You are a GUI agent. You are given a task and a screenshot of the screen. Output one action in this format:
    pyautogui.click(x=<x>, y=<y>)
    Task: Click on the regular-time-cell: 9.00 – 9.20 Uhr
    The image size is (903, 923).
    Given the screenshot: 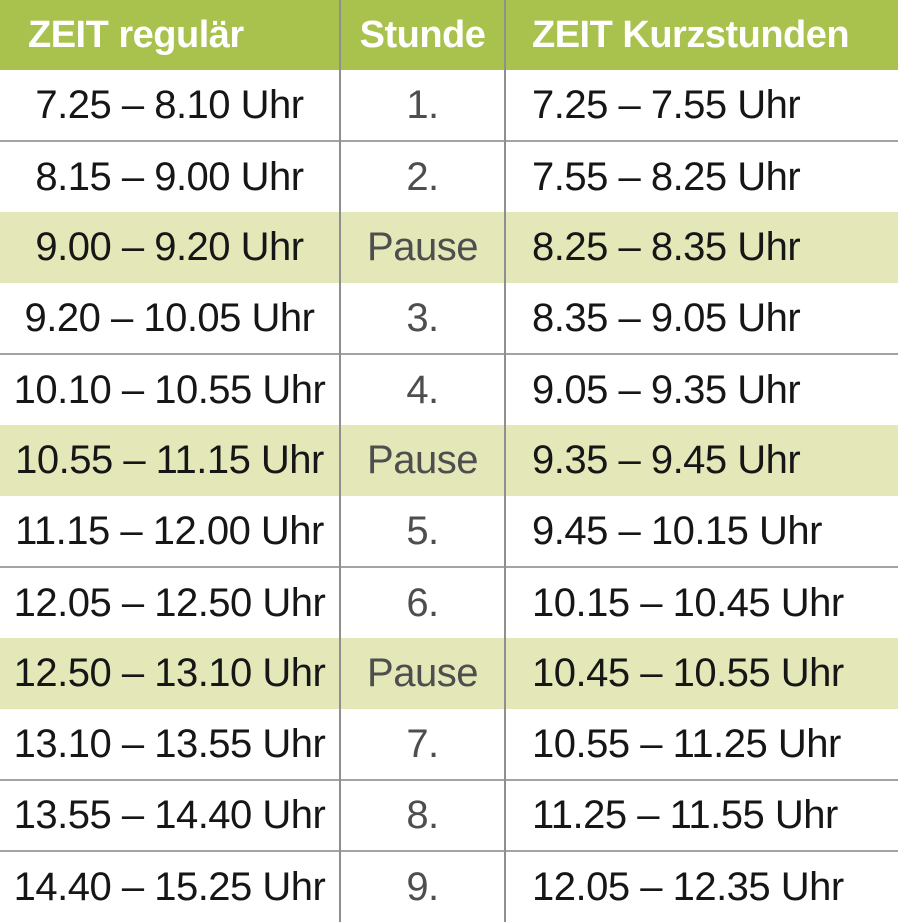 What is the action you would take?
    pyautogui.click(x=170, y=247)
    